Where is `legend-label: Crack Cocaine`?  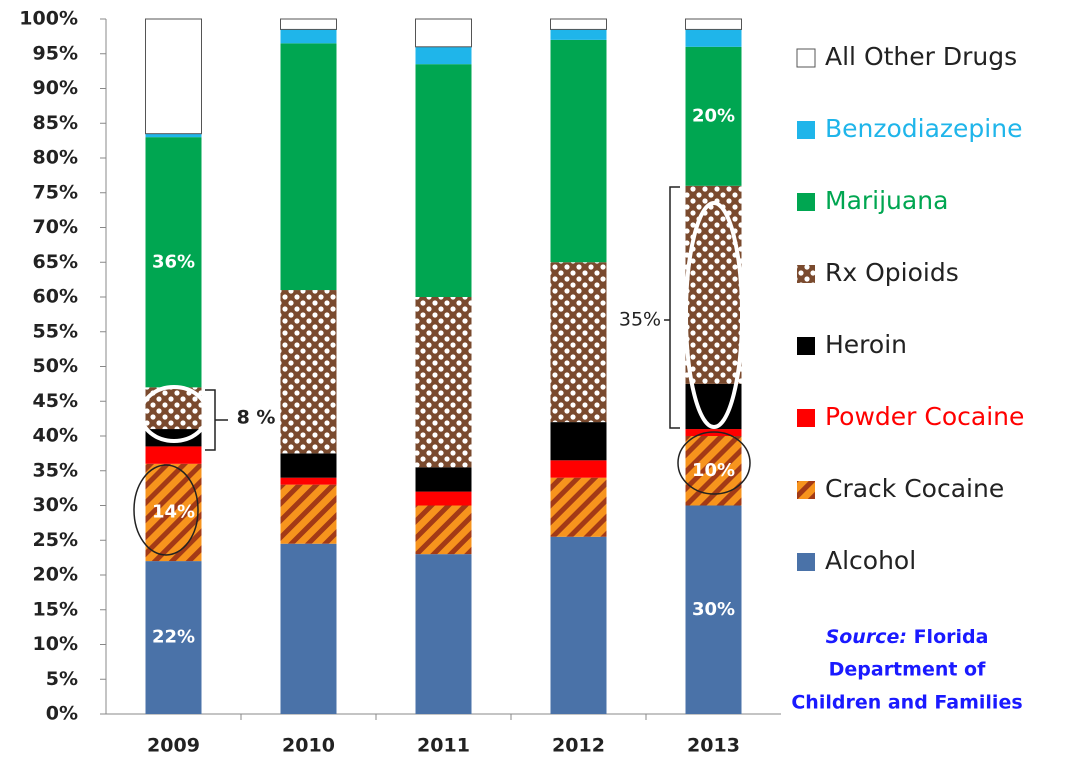 legend-label: Crack Cocaine is located at coordinates (914, 488).